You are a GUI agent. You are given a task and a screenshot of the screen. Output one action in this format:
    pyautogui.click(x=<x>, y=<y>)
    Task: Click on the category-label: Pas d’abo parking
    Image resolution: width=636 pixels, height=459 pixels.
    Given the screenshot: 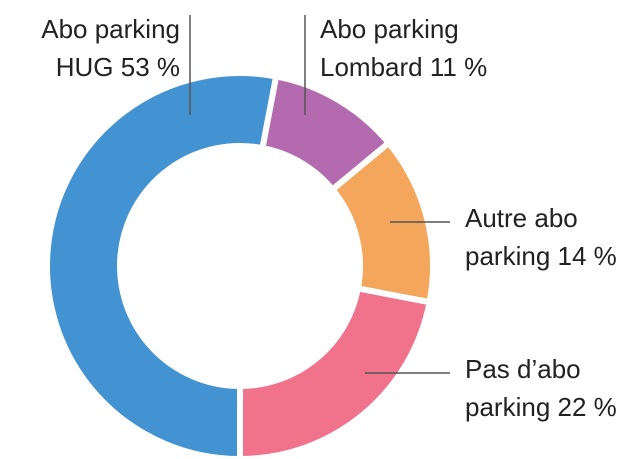 What is the action you would take?
    pyautogui.click(x=523, y=388)
    